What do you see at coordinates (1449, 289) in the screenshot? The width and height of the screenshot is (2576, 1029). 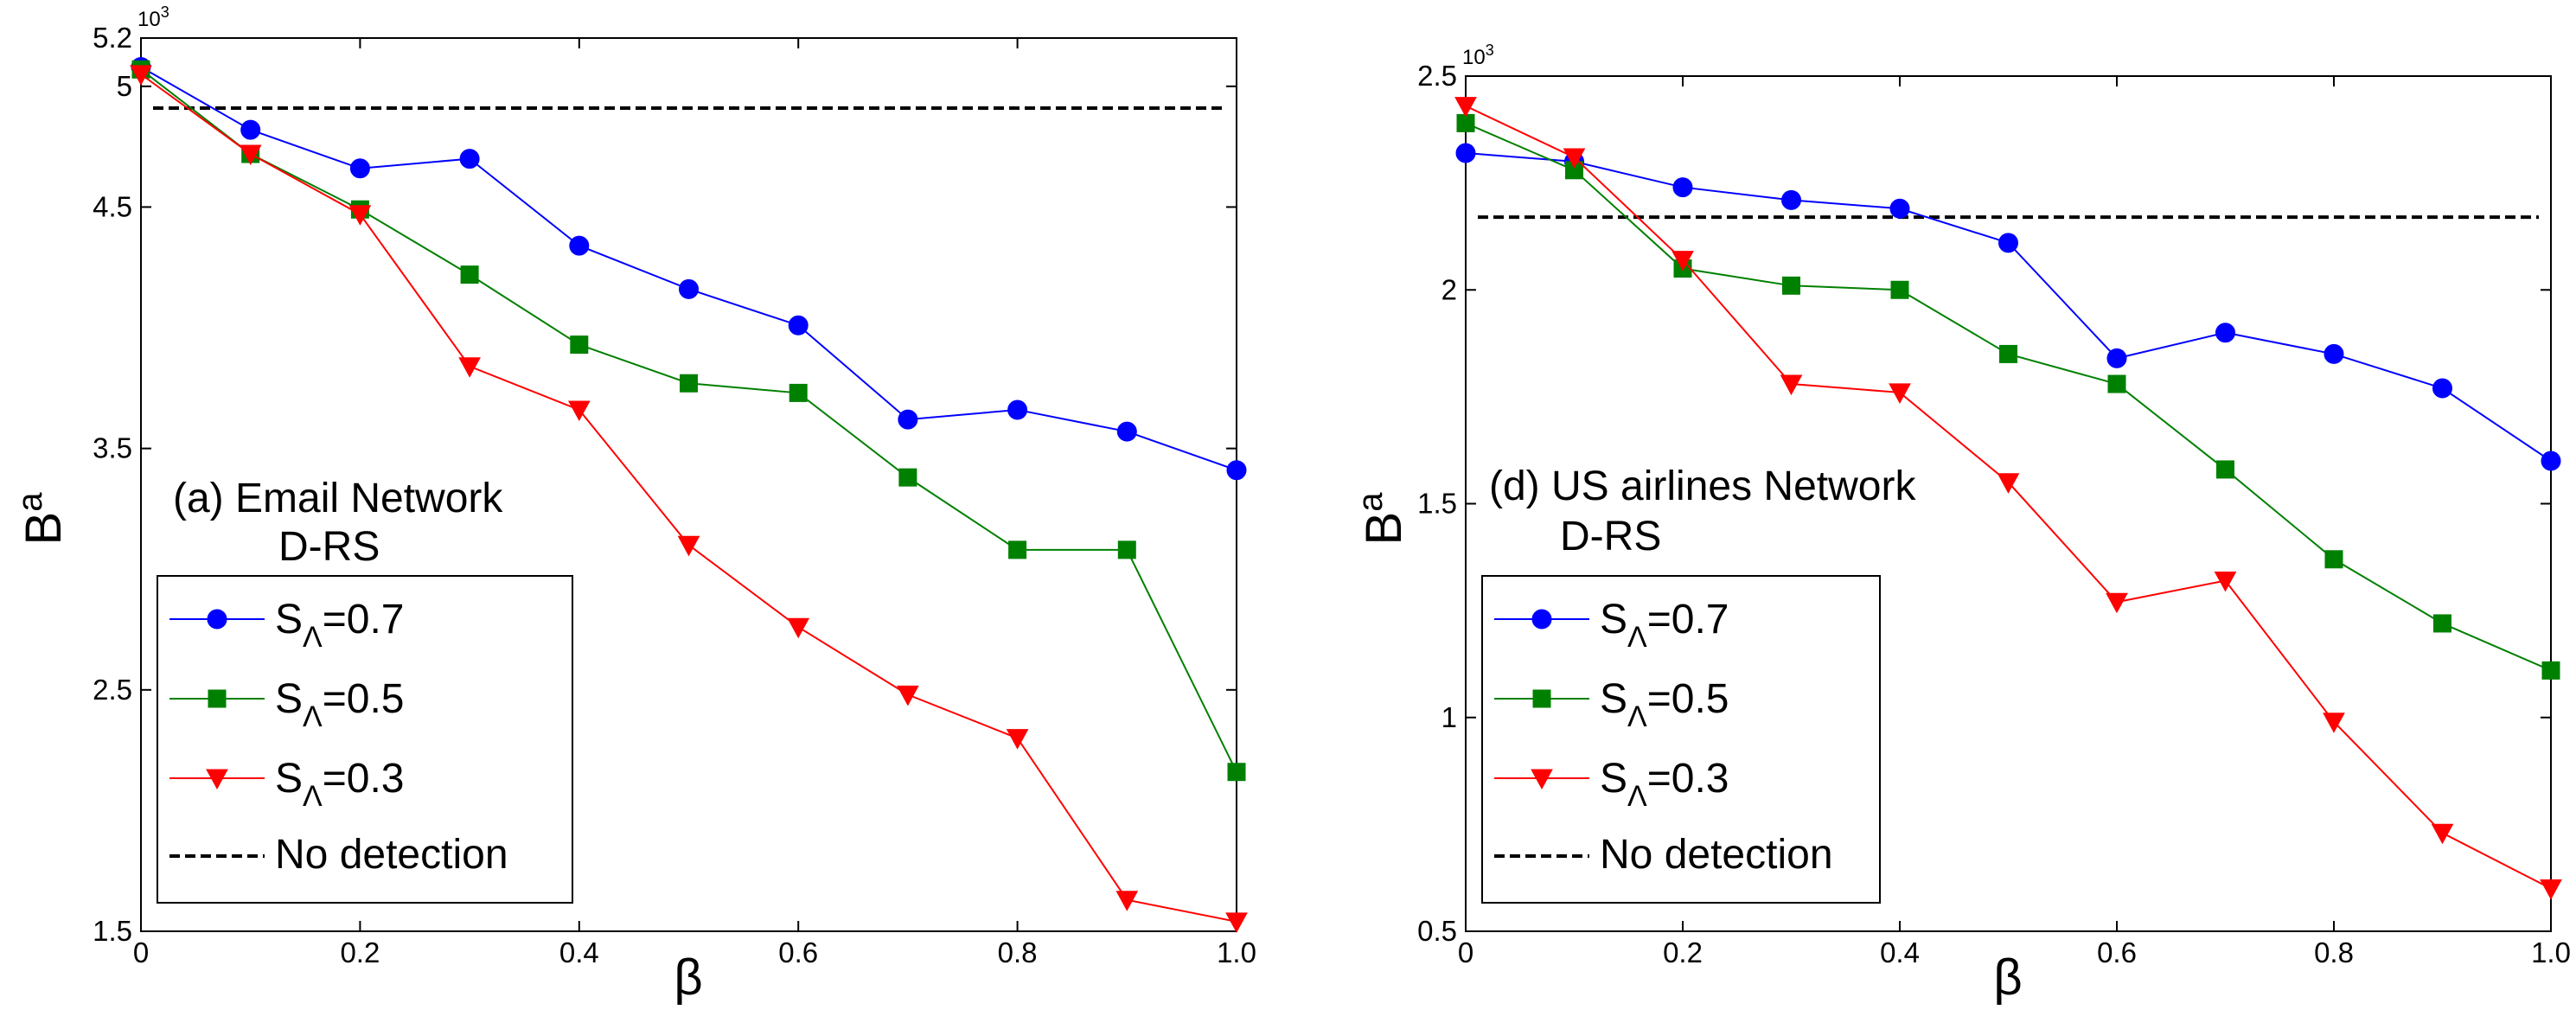 I see `y-tick-label: 2` at bounding box center [1449, 289].